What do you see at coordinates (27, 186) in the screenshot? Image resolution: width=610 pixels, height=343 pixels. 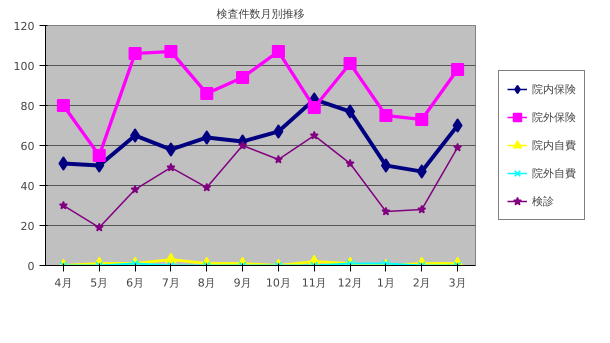 I see `y-tick-label: 40` at bounding box center [27, 186].